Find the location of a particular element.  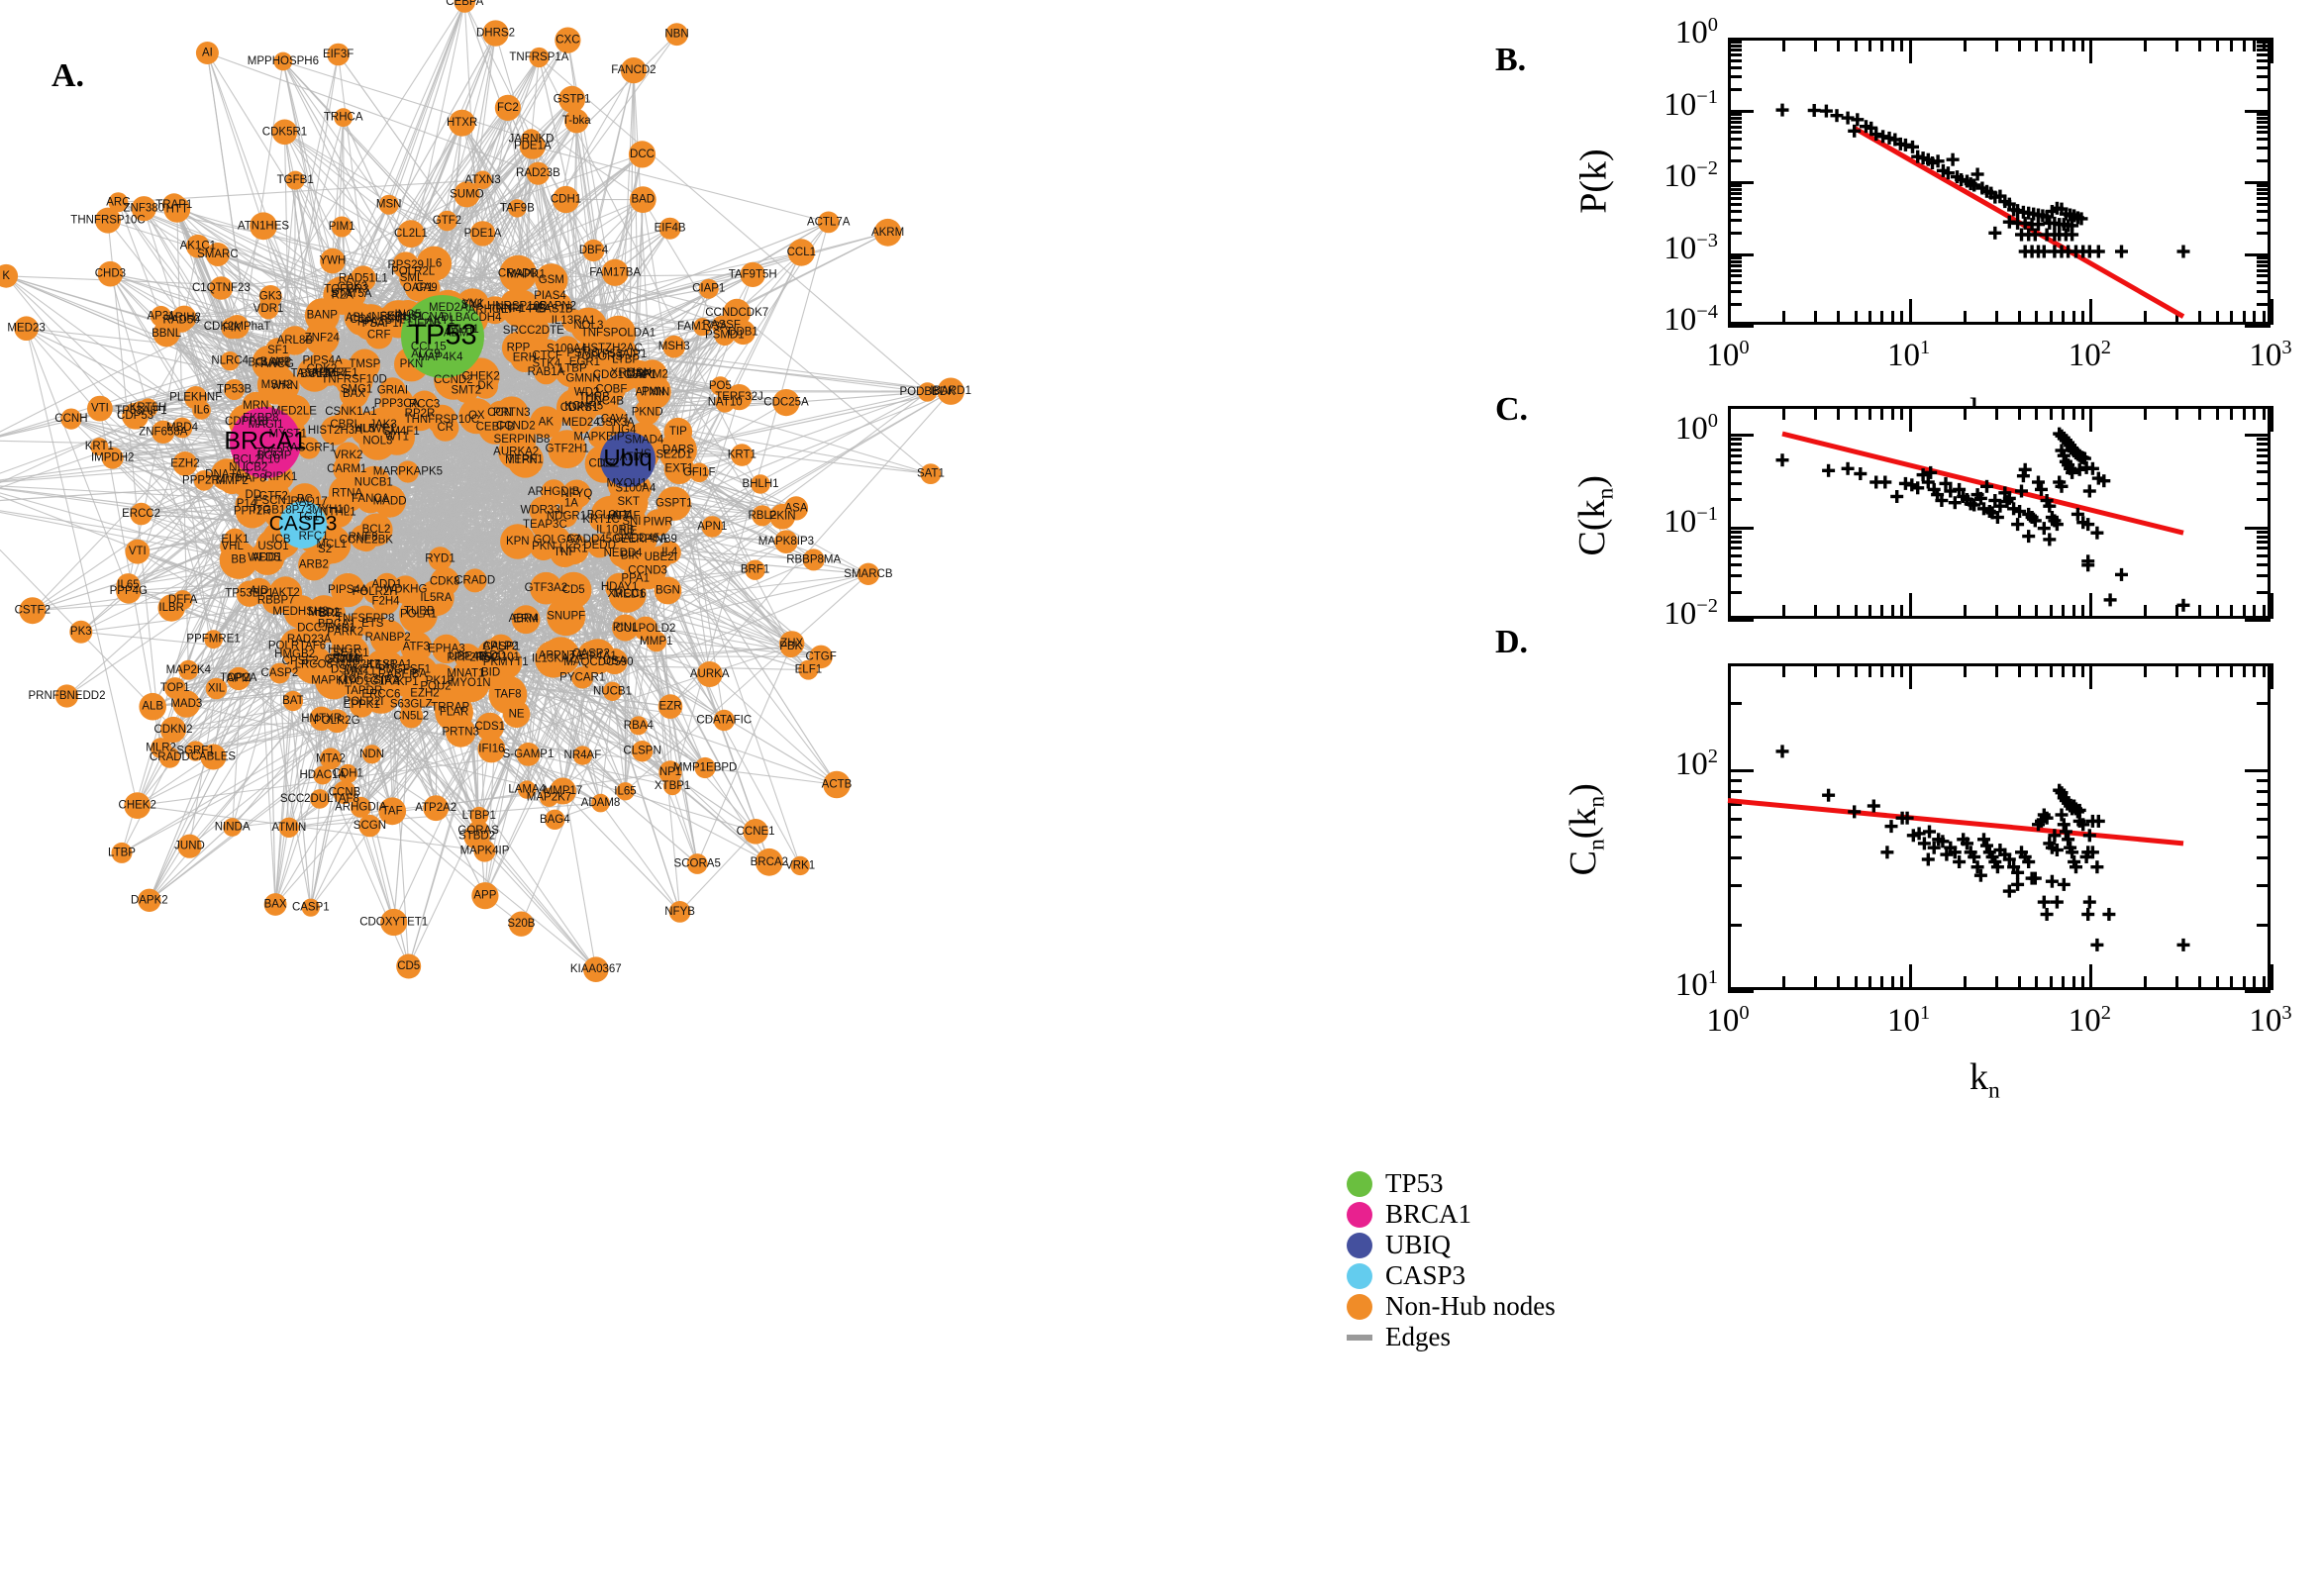

hub-node-brca1 is located at coordinates (265, 442).